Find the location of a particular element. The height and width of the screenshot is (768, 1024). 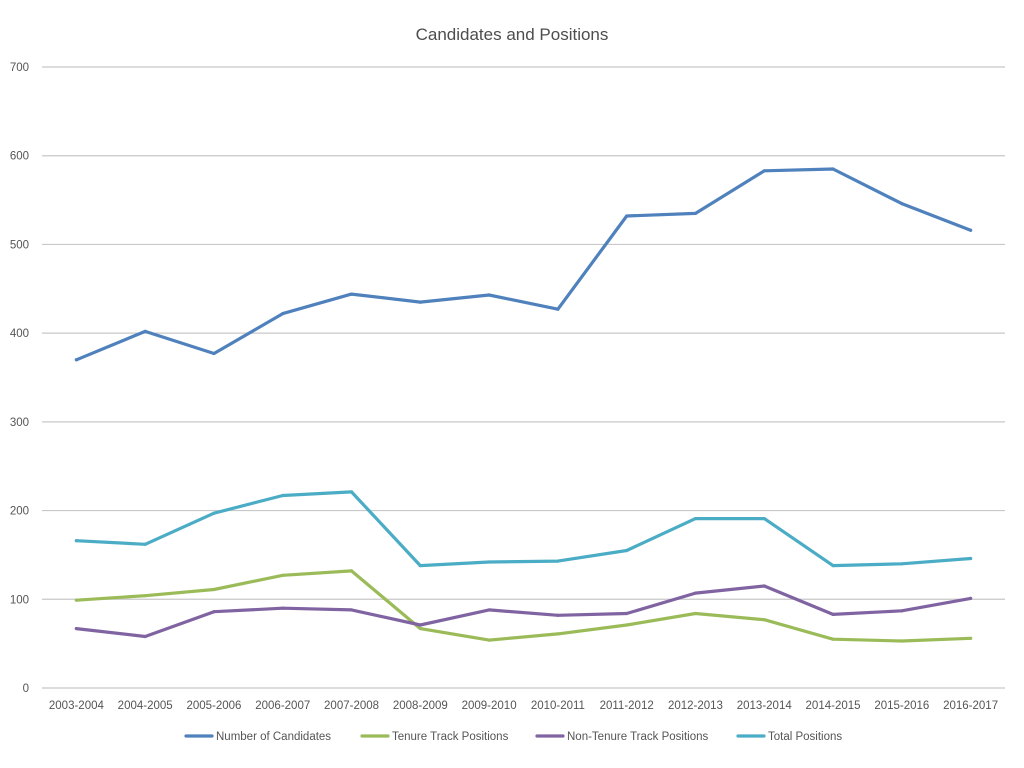

x-tick-label: 2009-2010 is located at coordinates (489, 706).